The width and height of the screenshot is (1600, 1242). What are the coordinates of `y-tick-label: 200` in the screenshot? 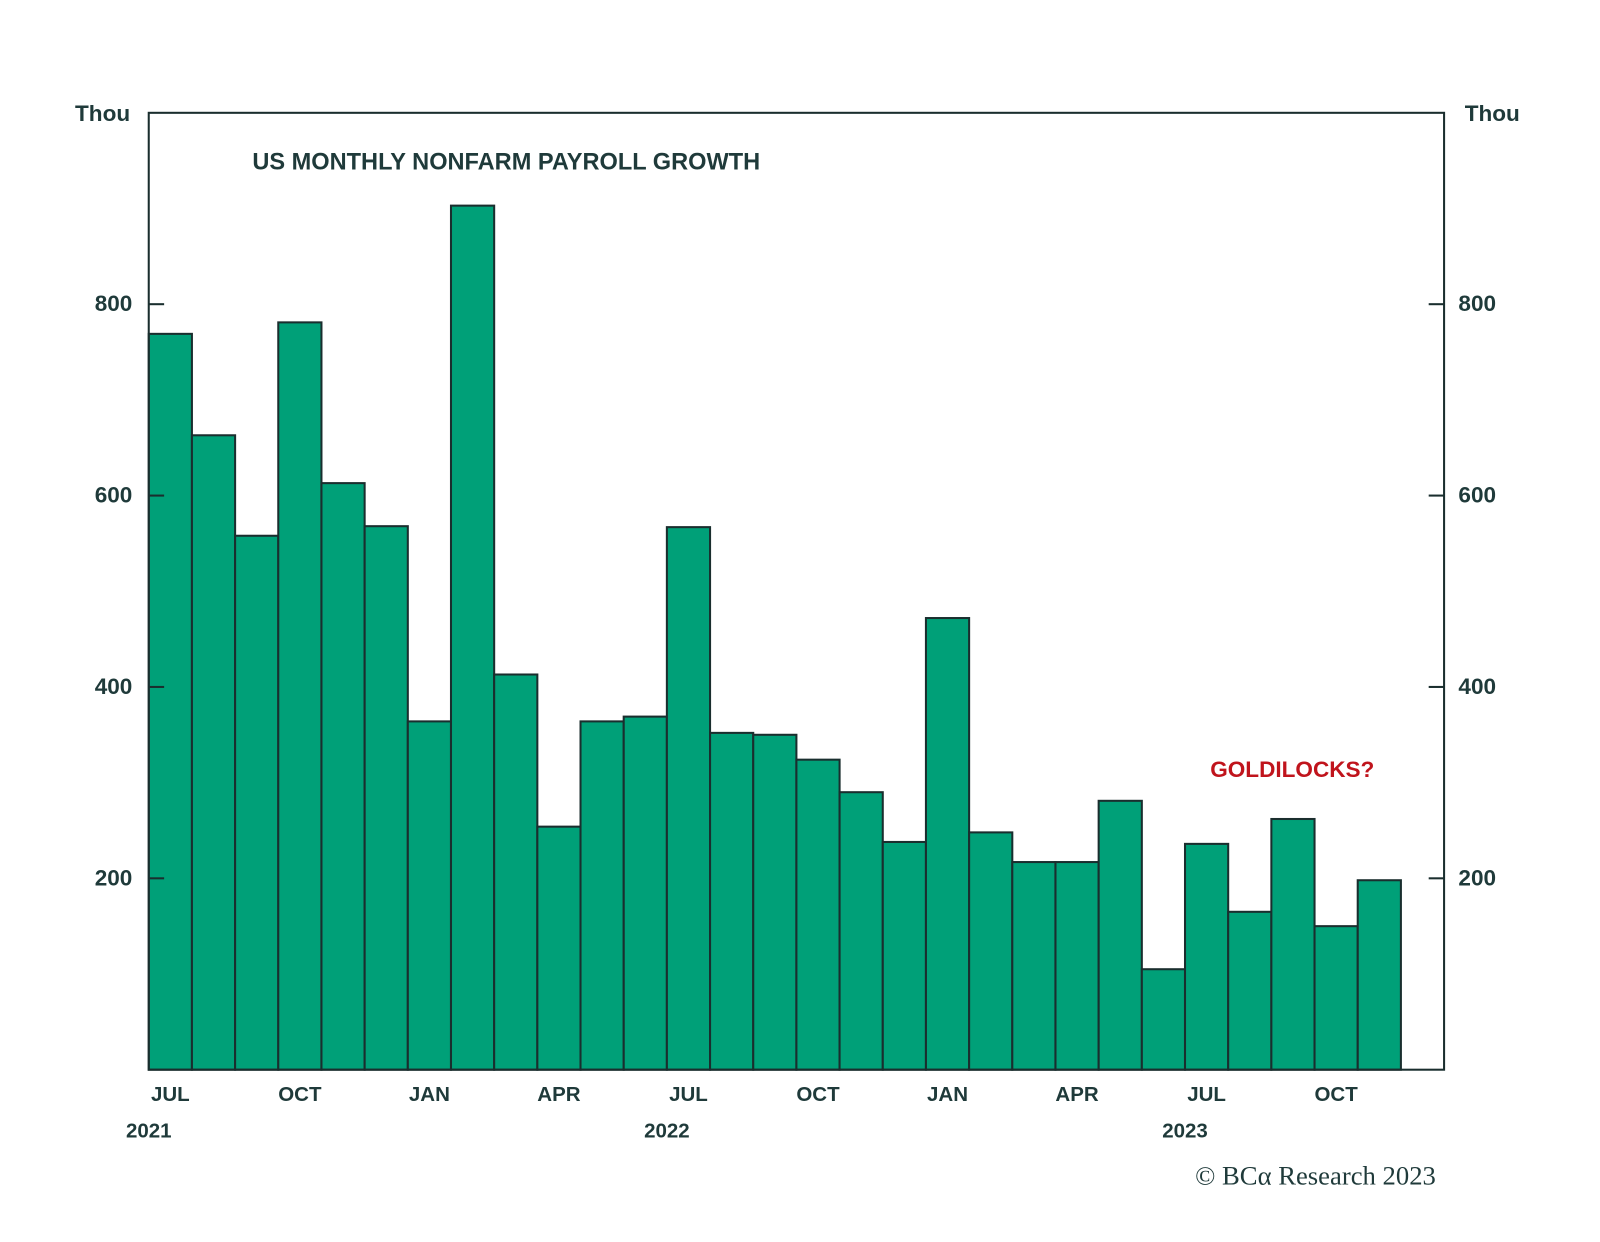 It's located at (114, 877).